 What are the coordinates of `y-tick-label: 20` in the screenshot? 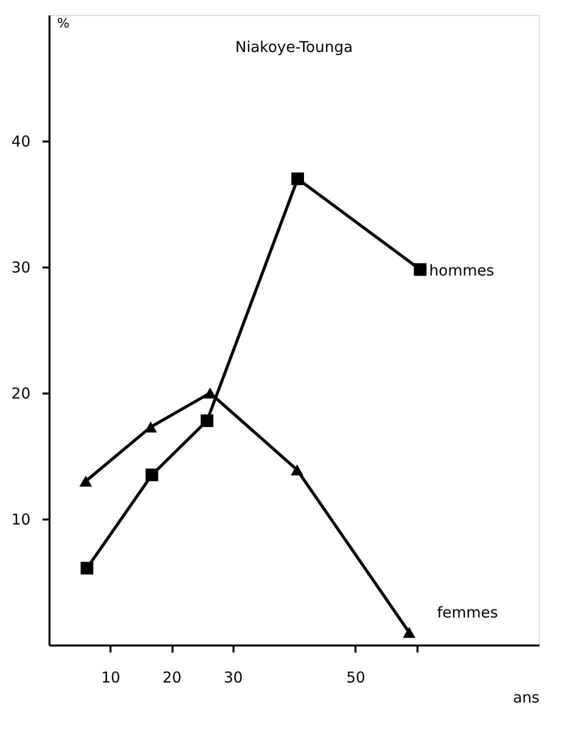 It's located at (20, 393).